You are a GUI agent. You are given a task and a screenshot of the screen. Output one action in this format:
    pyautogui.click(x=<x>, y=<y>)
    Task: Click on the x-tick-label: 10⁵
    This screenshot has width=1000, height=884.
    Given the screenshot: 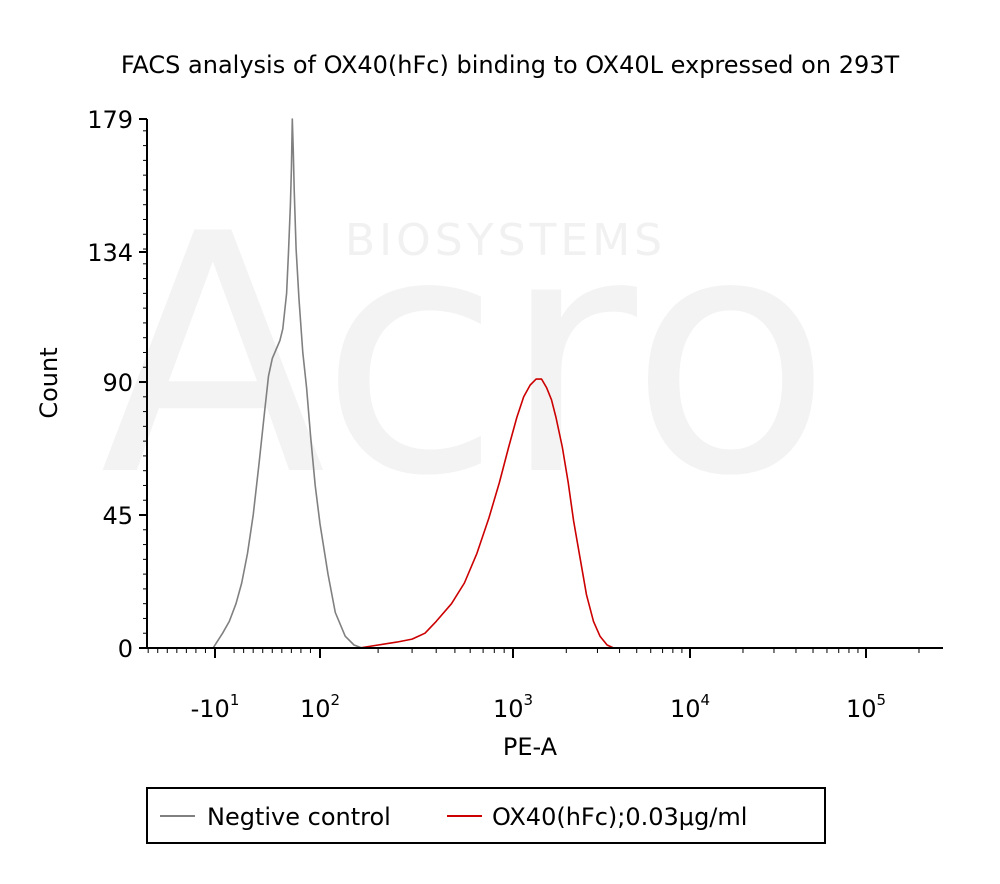 What is the action you would take?
    pyautogui.click(x=866, y=707)
    